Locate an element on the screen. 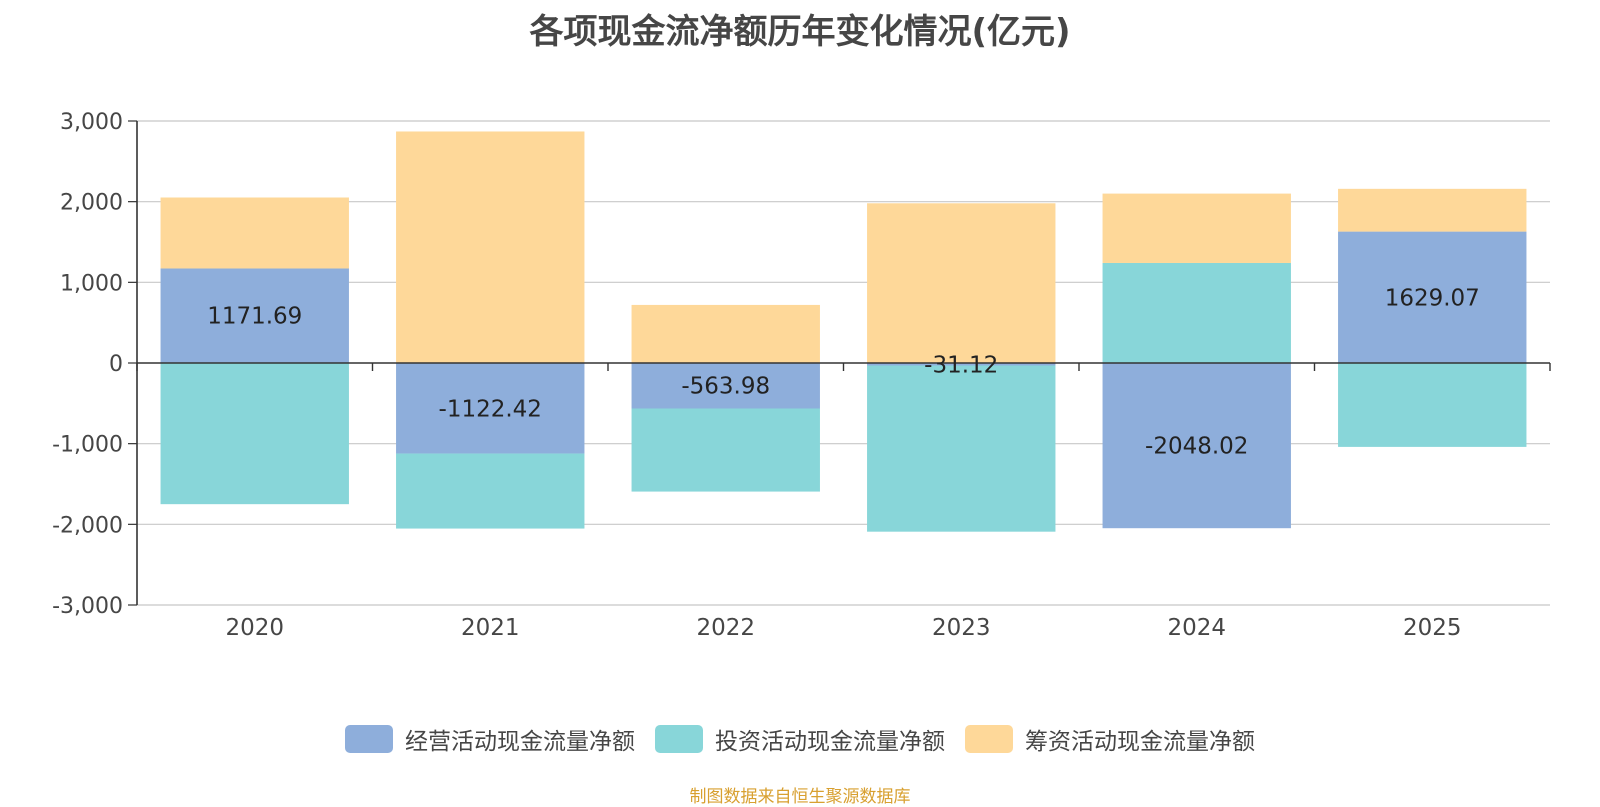 Image resolution: width=1600 pixels, height=807 pixels. data-label: -31.12 is located at coordinates (961, 365).